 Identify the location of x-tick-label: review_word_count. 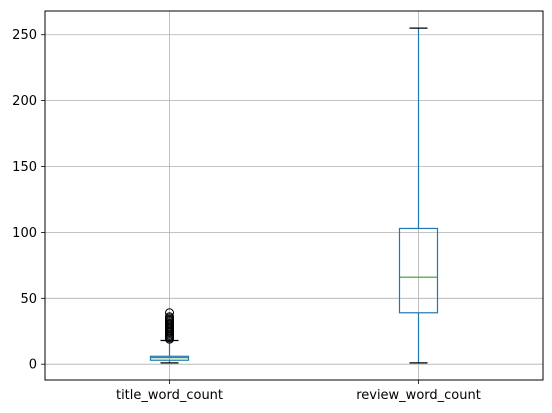
(418, 395).